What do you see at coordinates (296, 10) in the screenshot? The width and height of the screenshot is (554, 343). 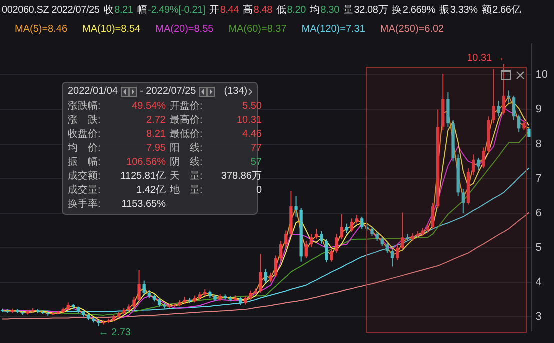 I see `text: 8.20` at bounding box center [296, 10].